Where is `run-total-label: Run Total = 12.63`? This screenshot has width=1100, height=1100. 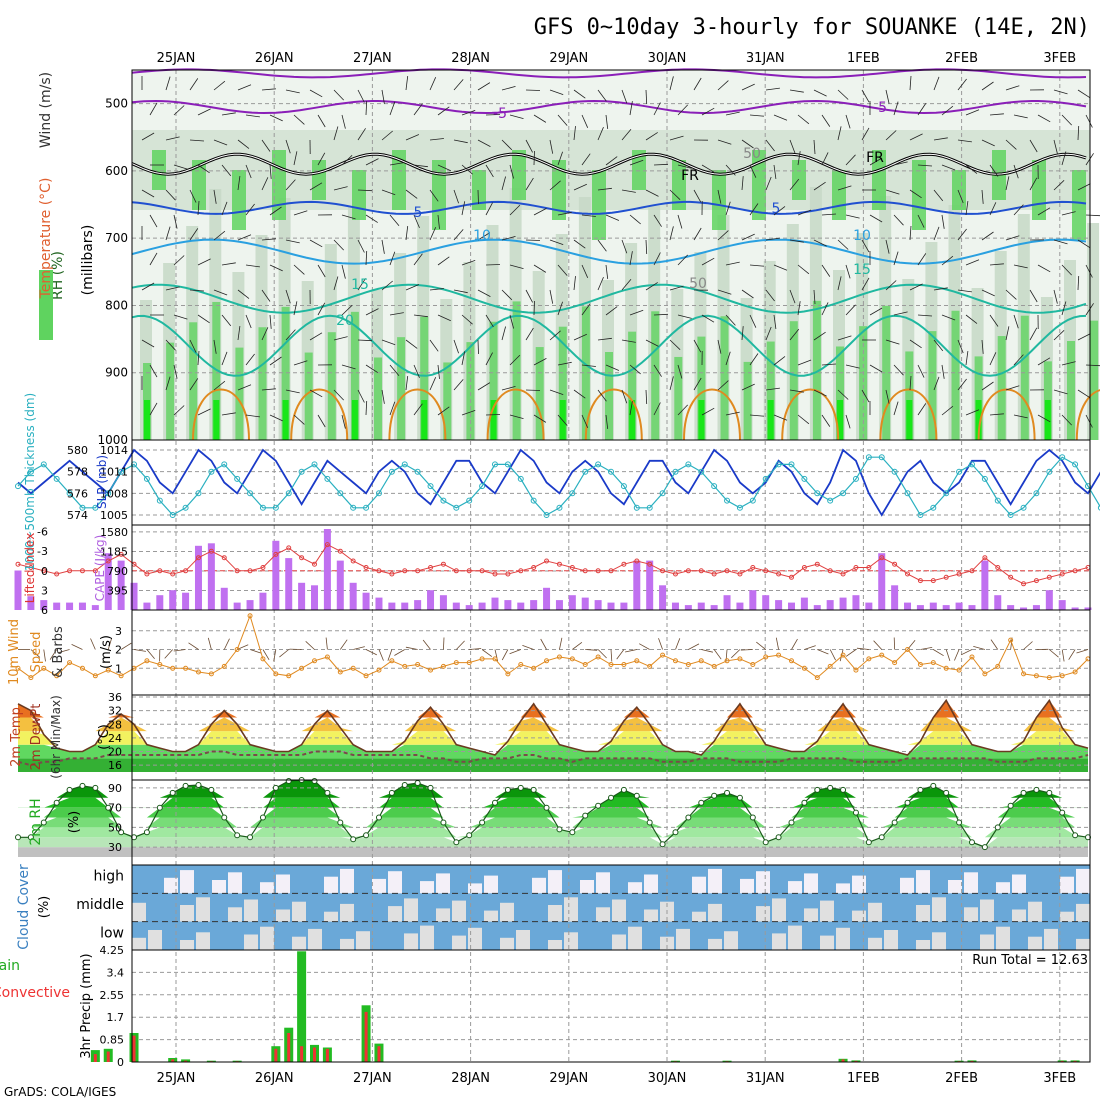
run-total-label: Run Total = 12.63 is located at coordinates (1030, 960).